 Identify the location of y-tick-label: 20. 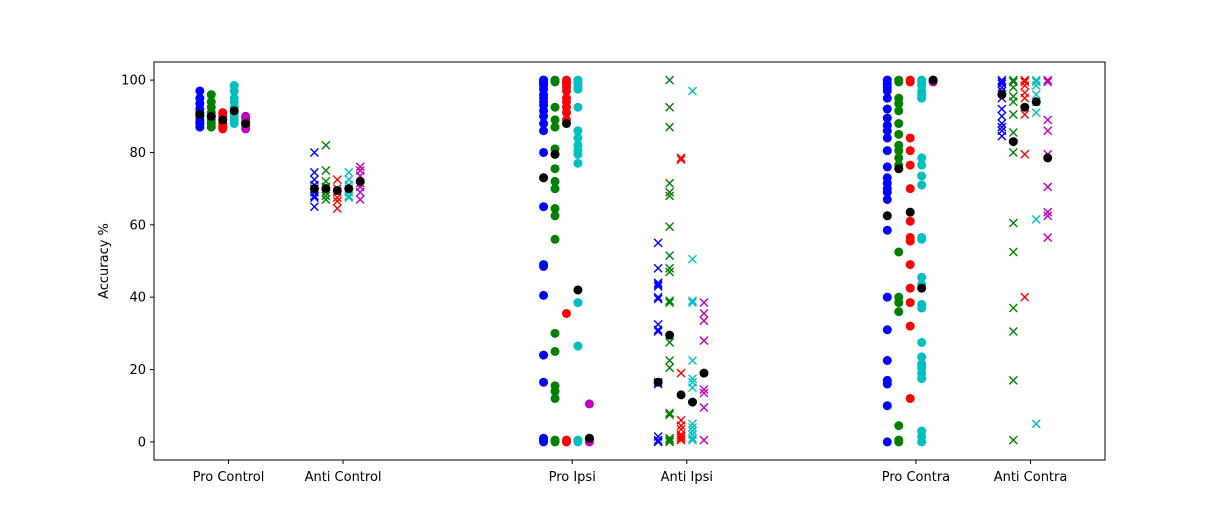
(137, 370).